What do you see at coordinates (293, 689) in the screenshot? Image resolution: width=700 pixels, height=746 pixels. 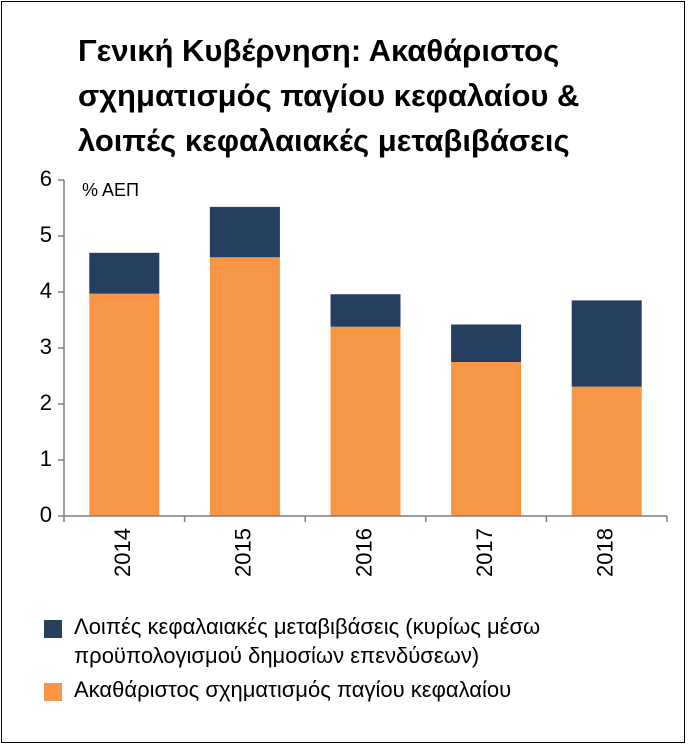 I see `legend-label-gross-fixed-capital-formation: Ακαθάριστος σχηματισμός παγίου κεφαλαίου` at bounding box center [293, 689].